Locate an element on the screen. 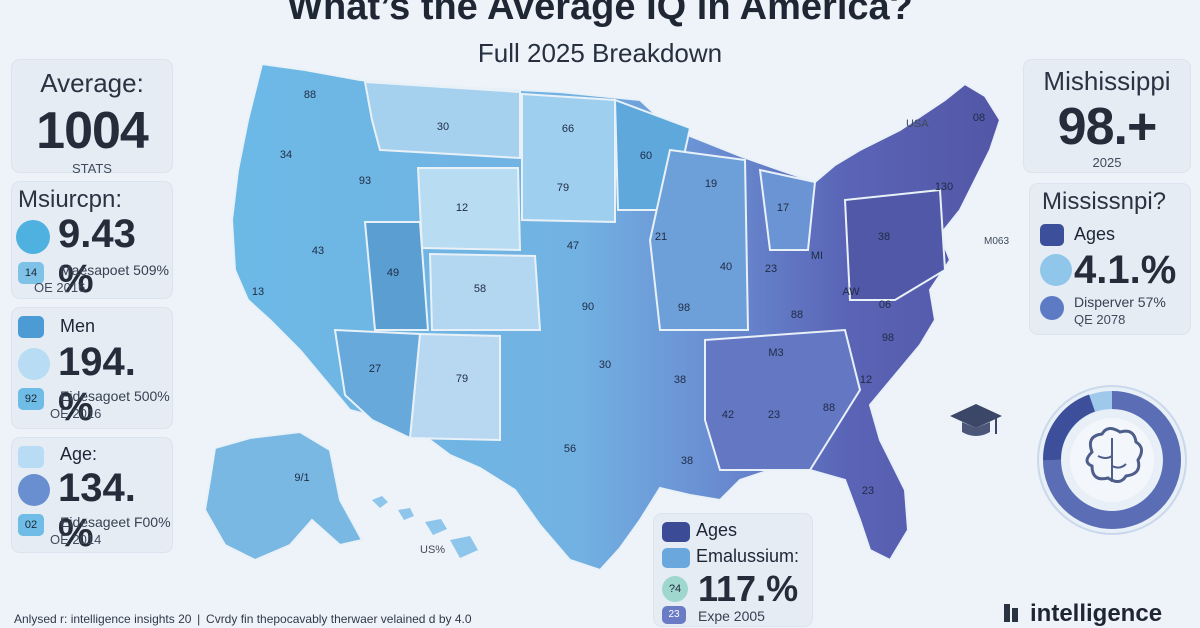 This screenshot has height=628, width=1200. bottom-badge2: 23 is located at coordinates (674, 615).